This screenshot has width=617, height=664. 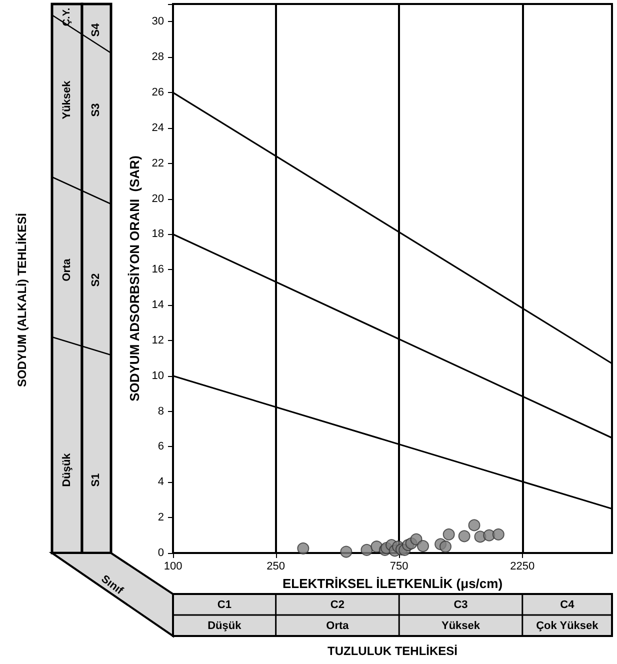 I want to click on text: C2, so click(x=337, y=605).